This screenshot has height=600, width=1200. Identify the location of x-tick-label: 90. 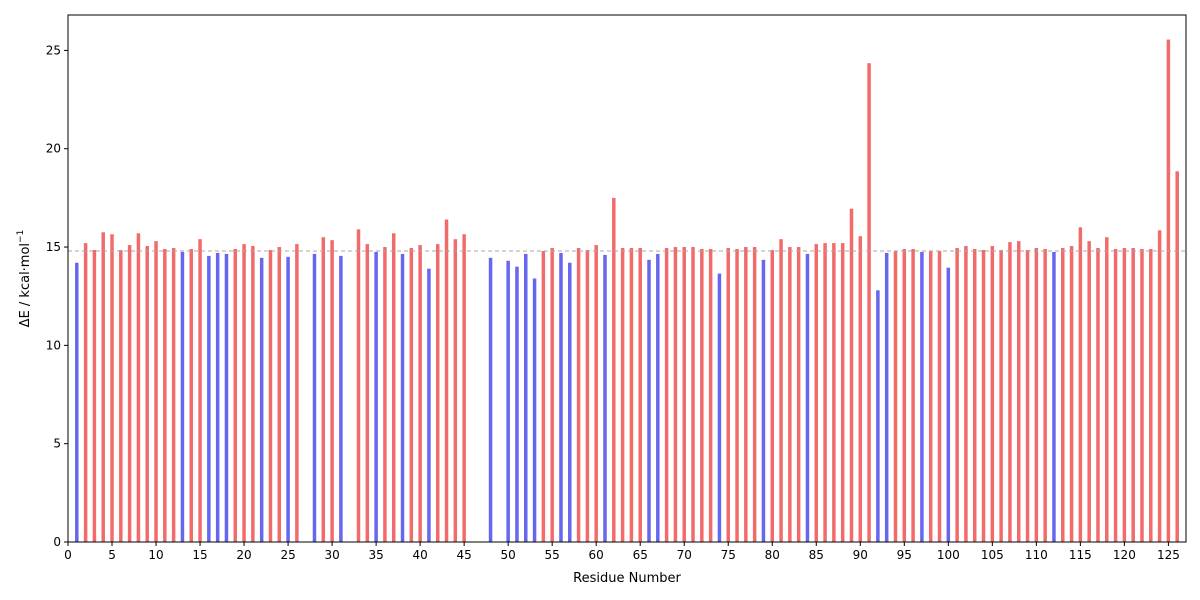
(860, 555).